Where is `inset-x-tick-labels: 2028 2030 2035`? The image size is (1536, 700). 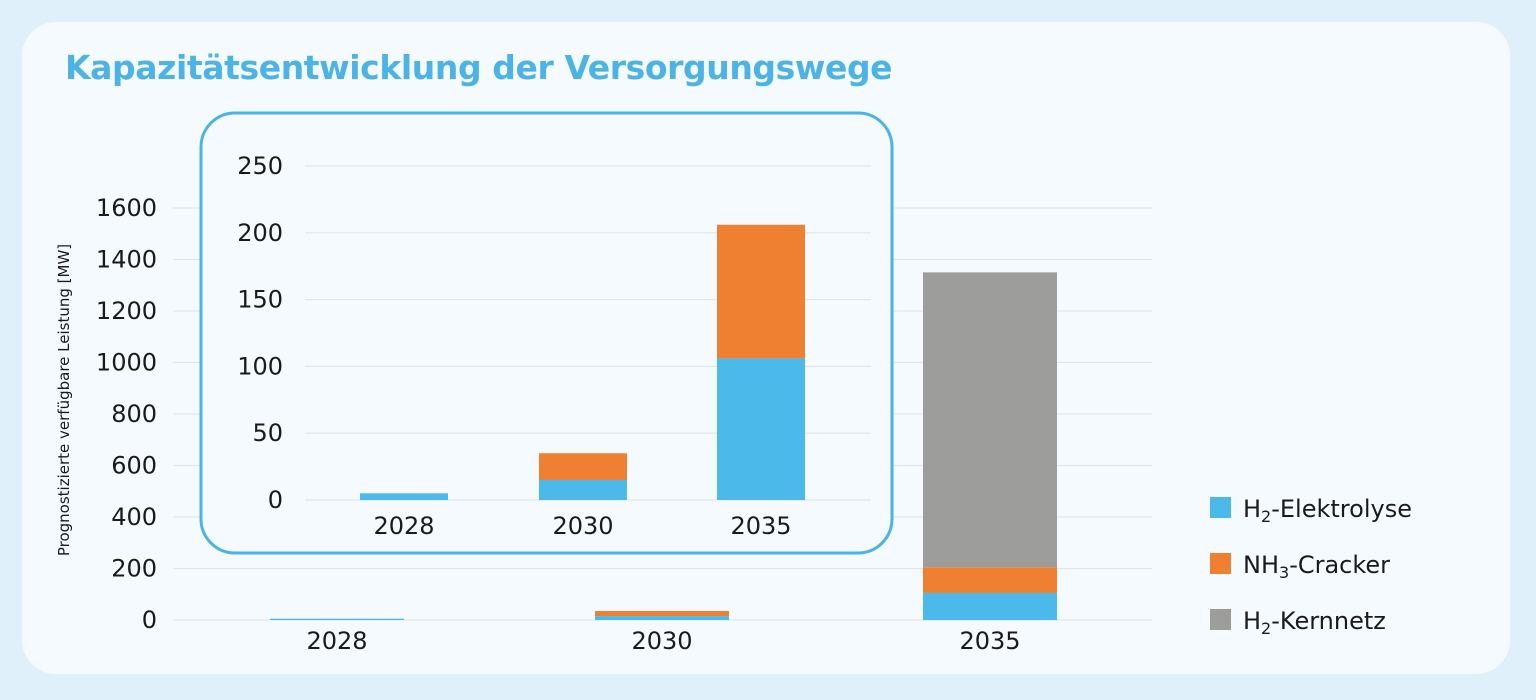
inset-x-tick-labels: 2028 2030 2035 is located at coordinates (582, 526).